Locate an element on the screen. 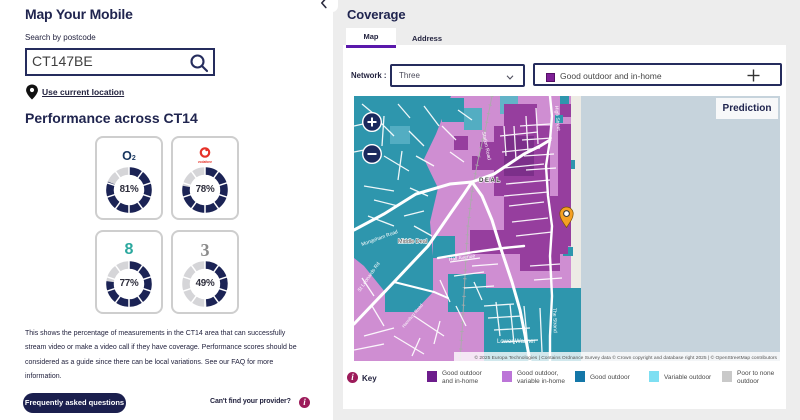 Image resolution: width=800 pixels, height=420 pixels. svg-text: Lower Walmer is located at coordinates (516, 342).